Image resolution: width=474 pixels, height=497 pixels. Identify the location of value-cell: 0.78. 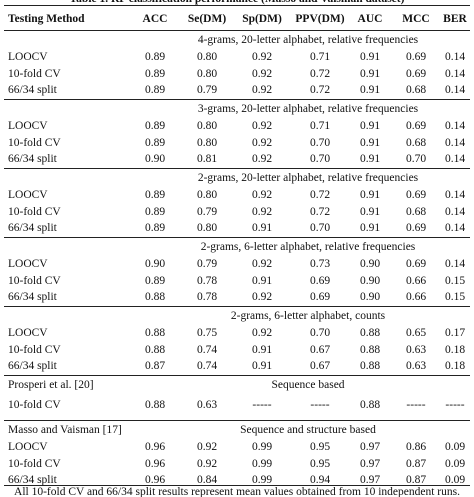
(207, 297).